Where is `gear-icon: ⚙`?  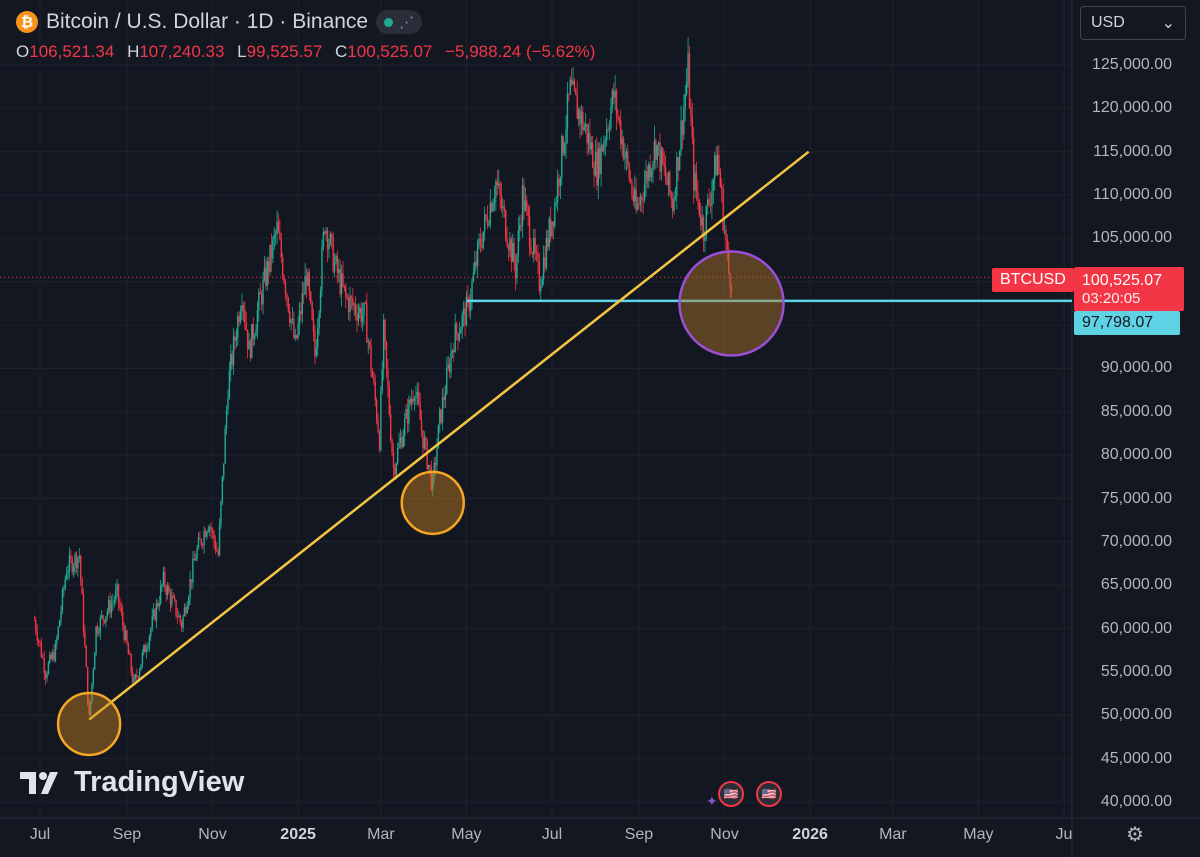
gear-icon: ⚙ is located at coordinates (1135, 835).